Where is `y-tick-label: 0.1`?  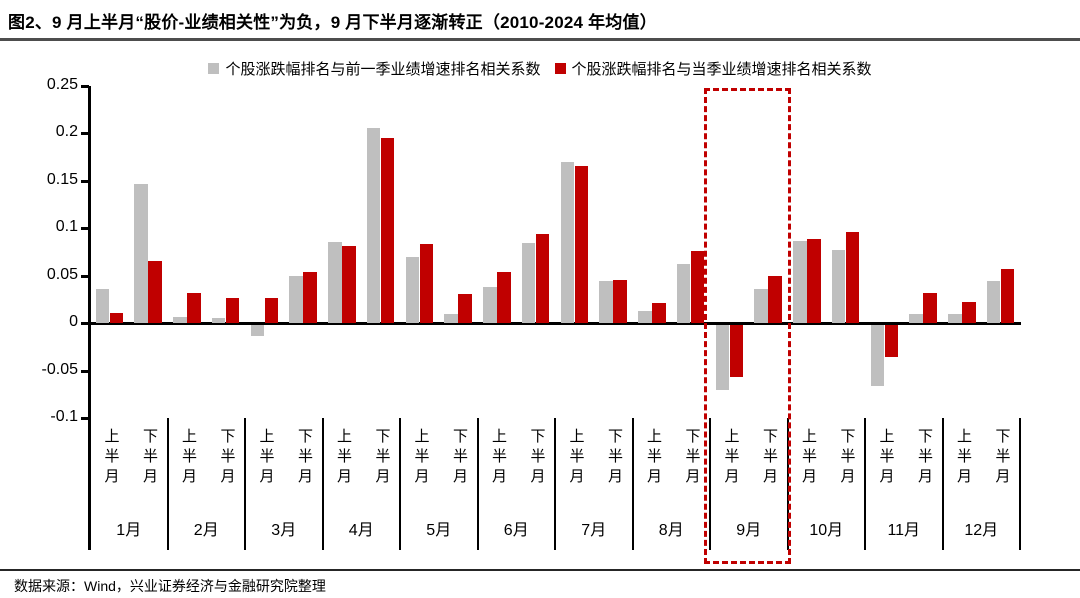 y-tick-label: 0.1 is located at coordinates (66, 226).